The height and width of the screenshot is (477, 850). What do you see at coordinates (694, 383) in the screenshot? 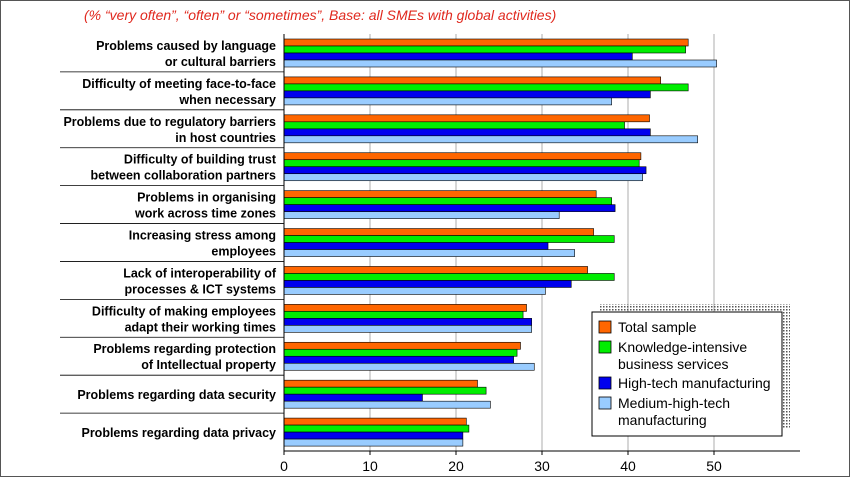
I see `legend-label: High-tech manufacturing` at bounding box center [694, 383].